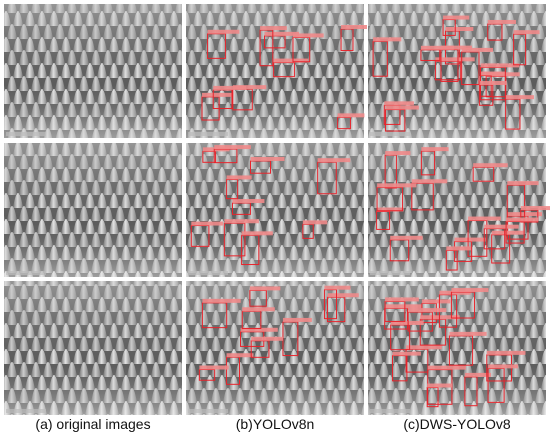 The width and height of the screenshot is (550, 443). Describe the element at coordinates (275, 424) in the screenshot. I see `caption: (b)YOLOv8n` at that location.